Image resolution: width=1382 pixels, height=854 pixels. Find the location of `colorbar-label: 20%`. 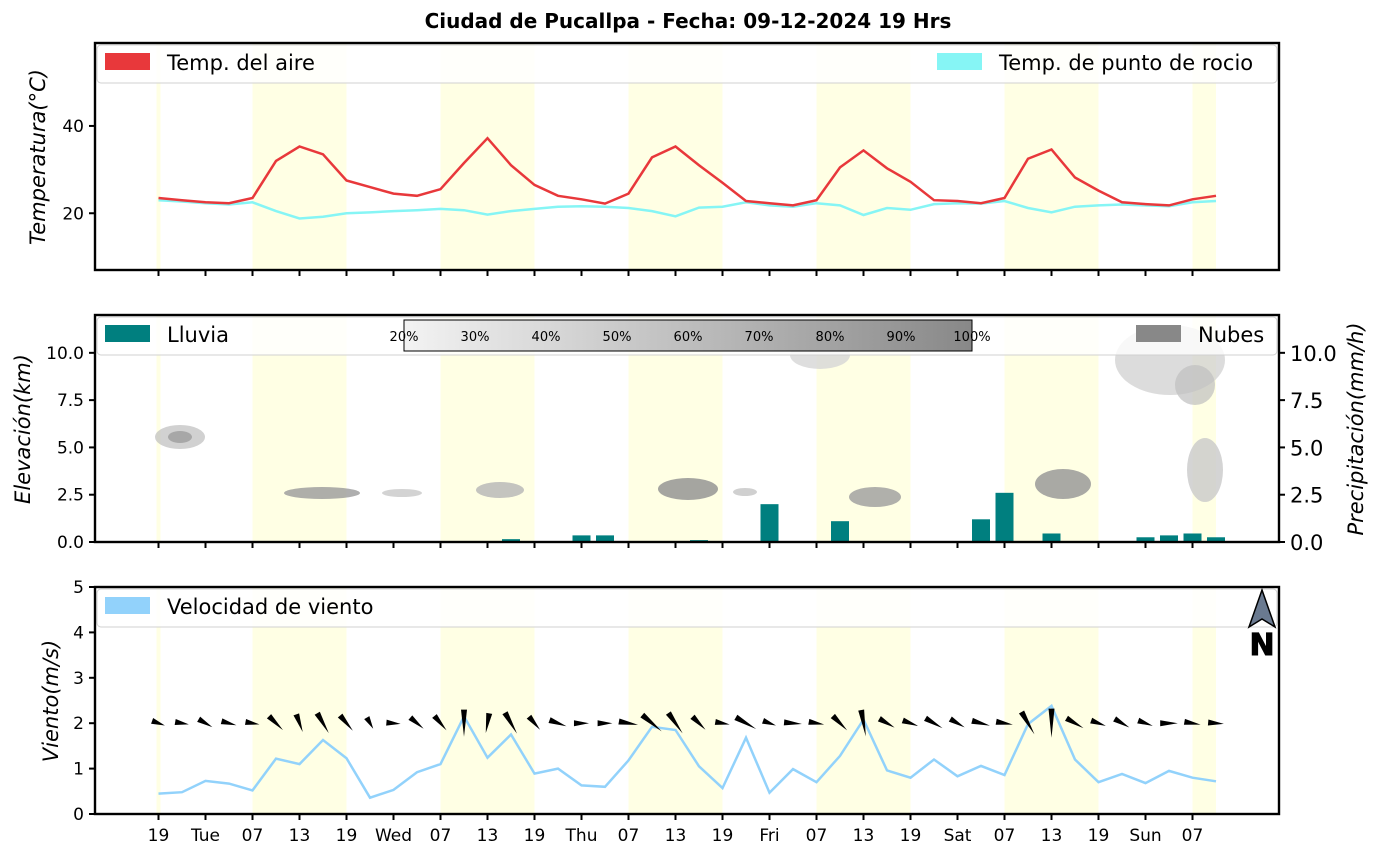

colorbar-label: 20% is located at coordinates (404, 337).